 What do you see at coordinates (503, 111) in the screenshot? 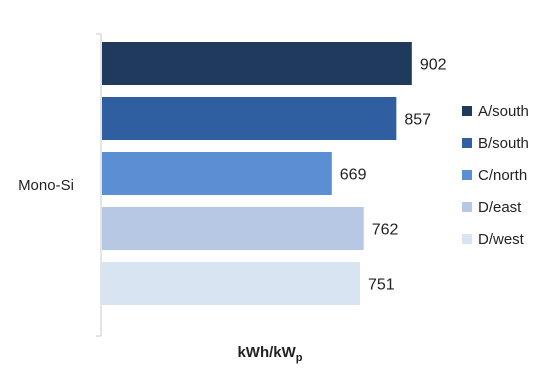
I see `legend-label-a-south: A/south` at bounding box center [503, 111].